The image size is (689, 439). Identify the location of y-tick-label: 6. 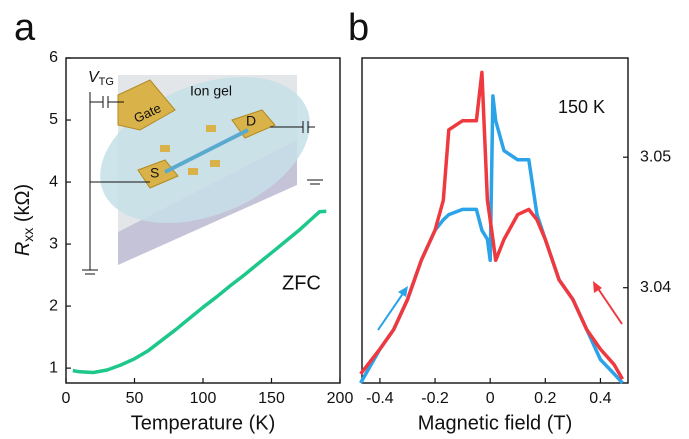
(53, 57).